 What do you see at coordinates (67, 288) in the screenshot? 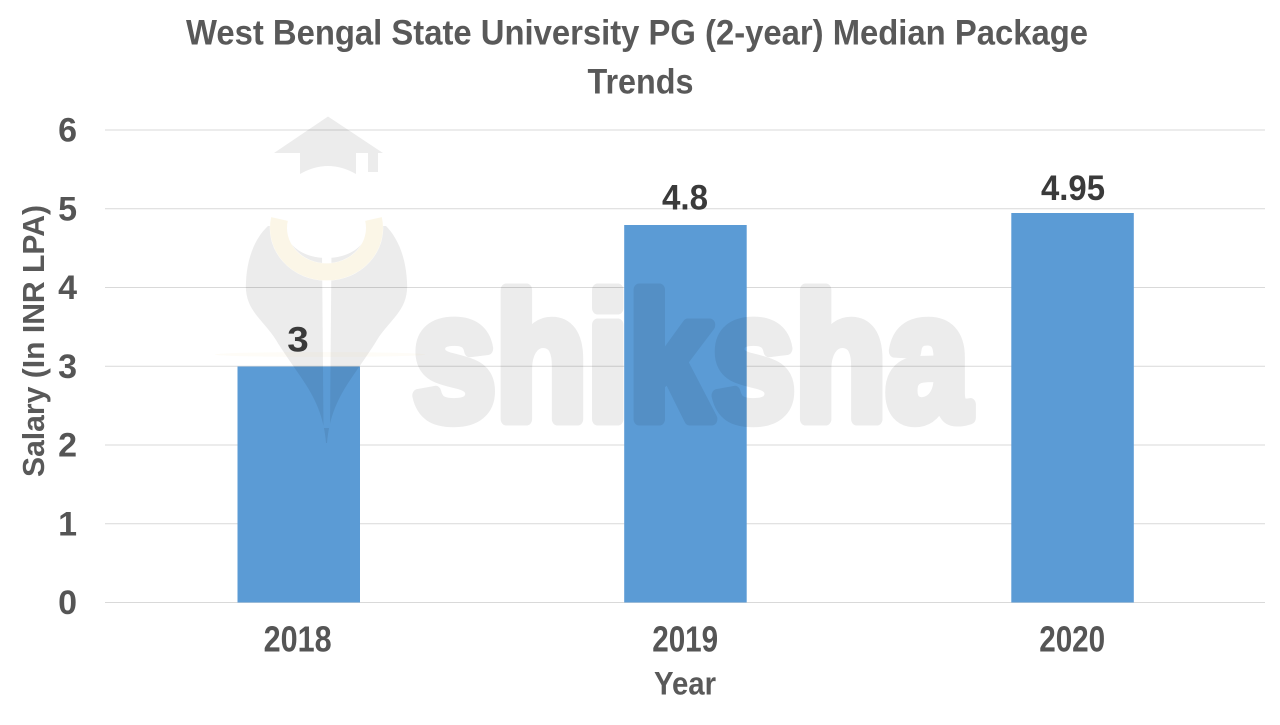
I see `svg-text: 4` at bounding box center [67, 288].